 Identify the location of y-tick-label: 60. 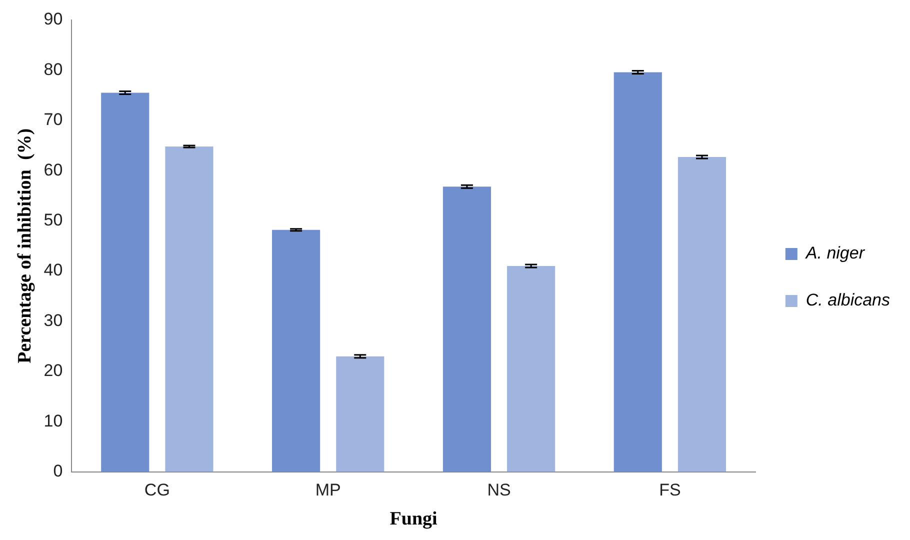
(53, 170).